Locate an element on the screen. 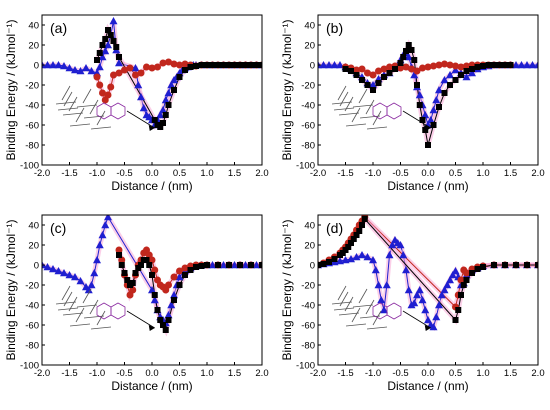 This screenshot has width=550, height=410. x-tick-label: -1.5 is located at coordinates (69, 373).